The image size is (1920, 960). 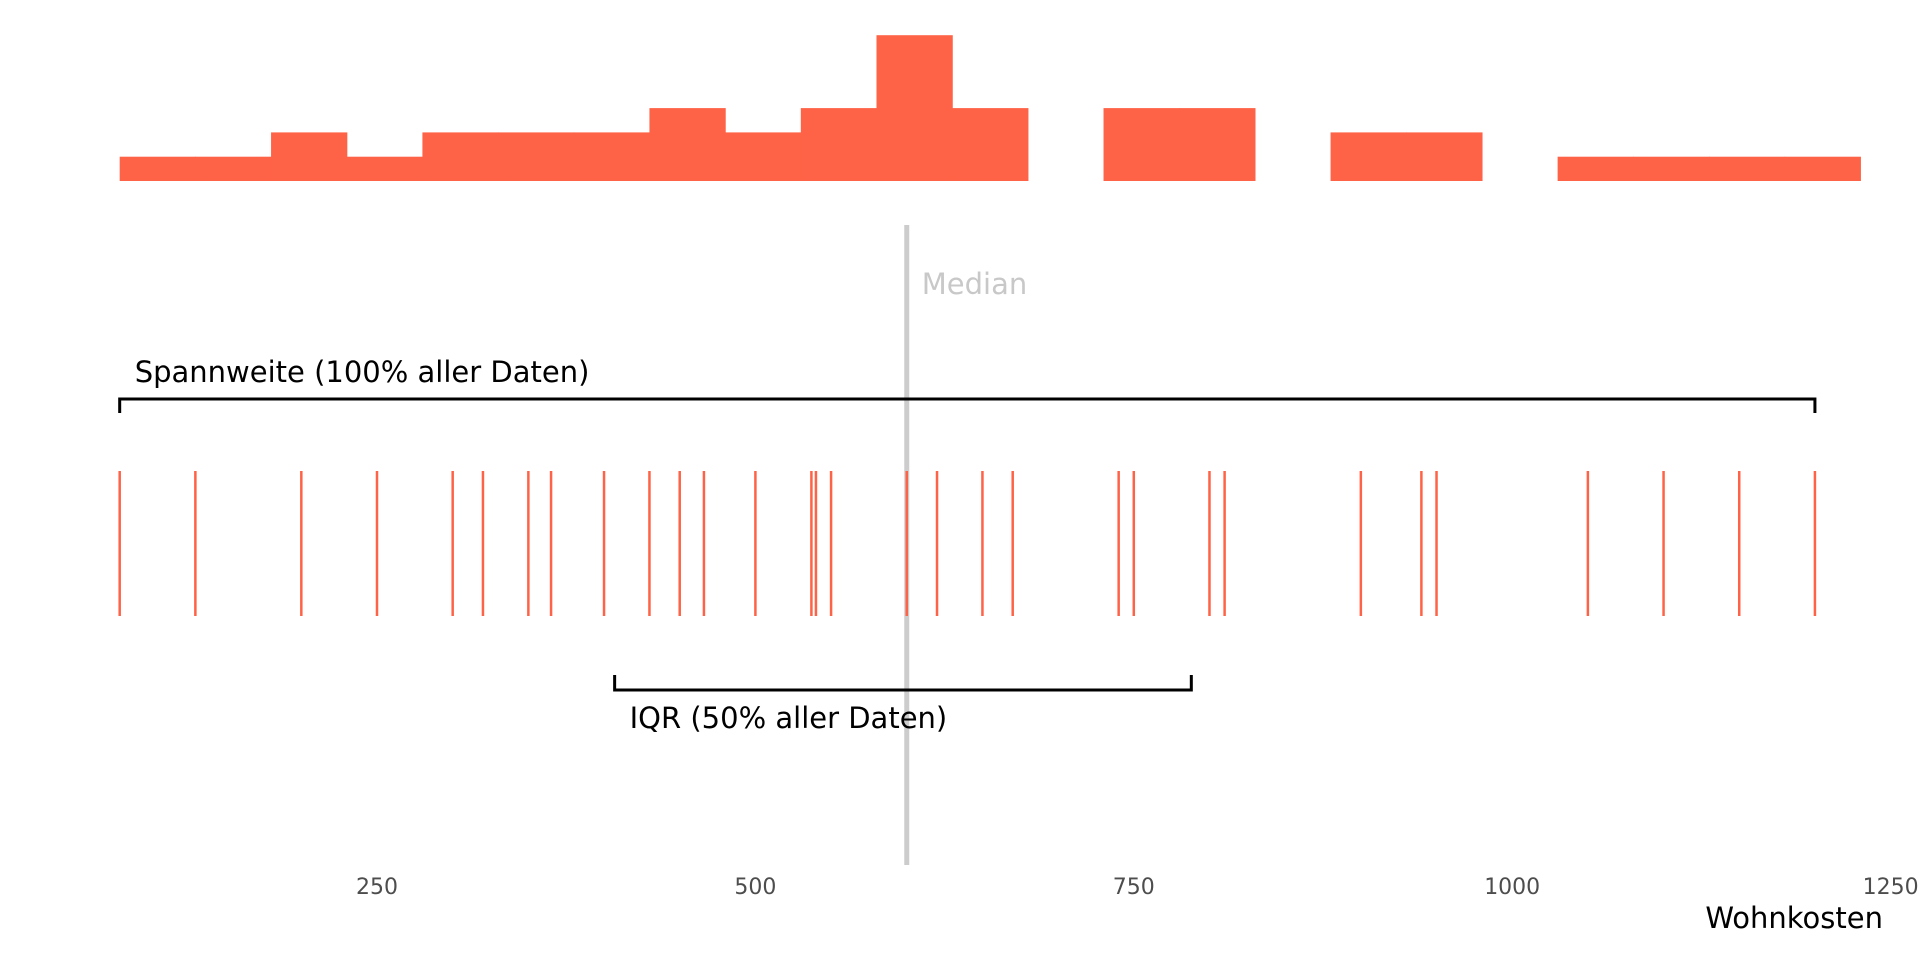 I want to click on x-tick-label: 1250, so click(x=1891, y=887).